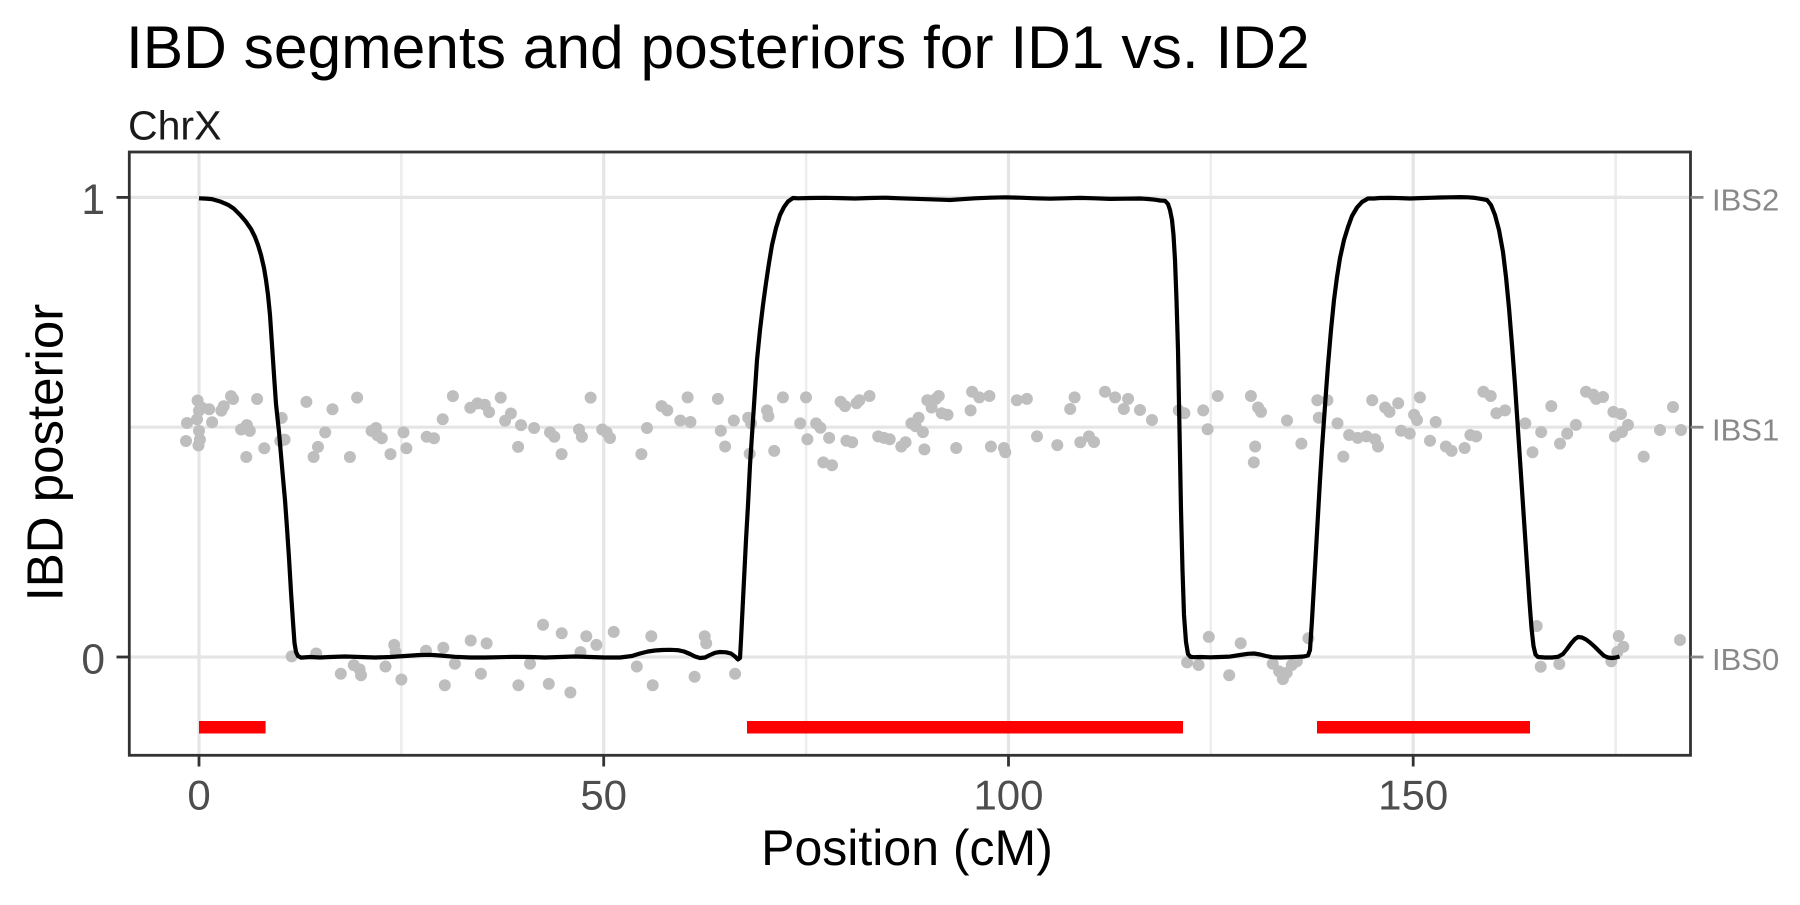 The width and height of the screenshot is (1800, 905). What do you see at coordinates (1008, 795) in the screenshot?
I see `svg-text: 100` at bounding box center [1008, 795].